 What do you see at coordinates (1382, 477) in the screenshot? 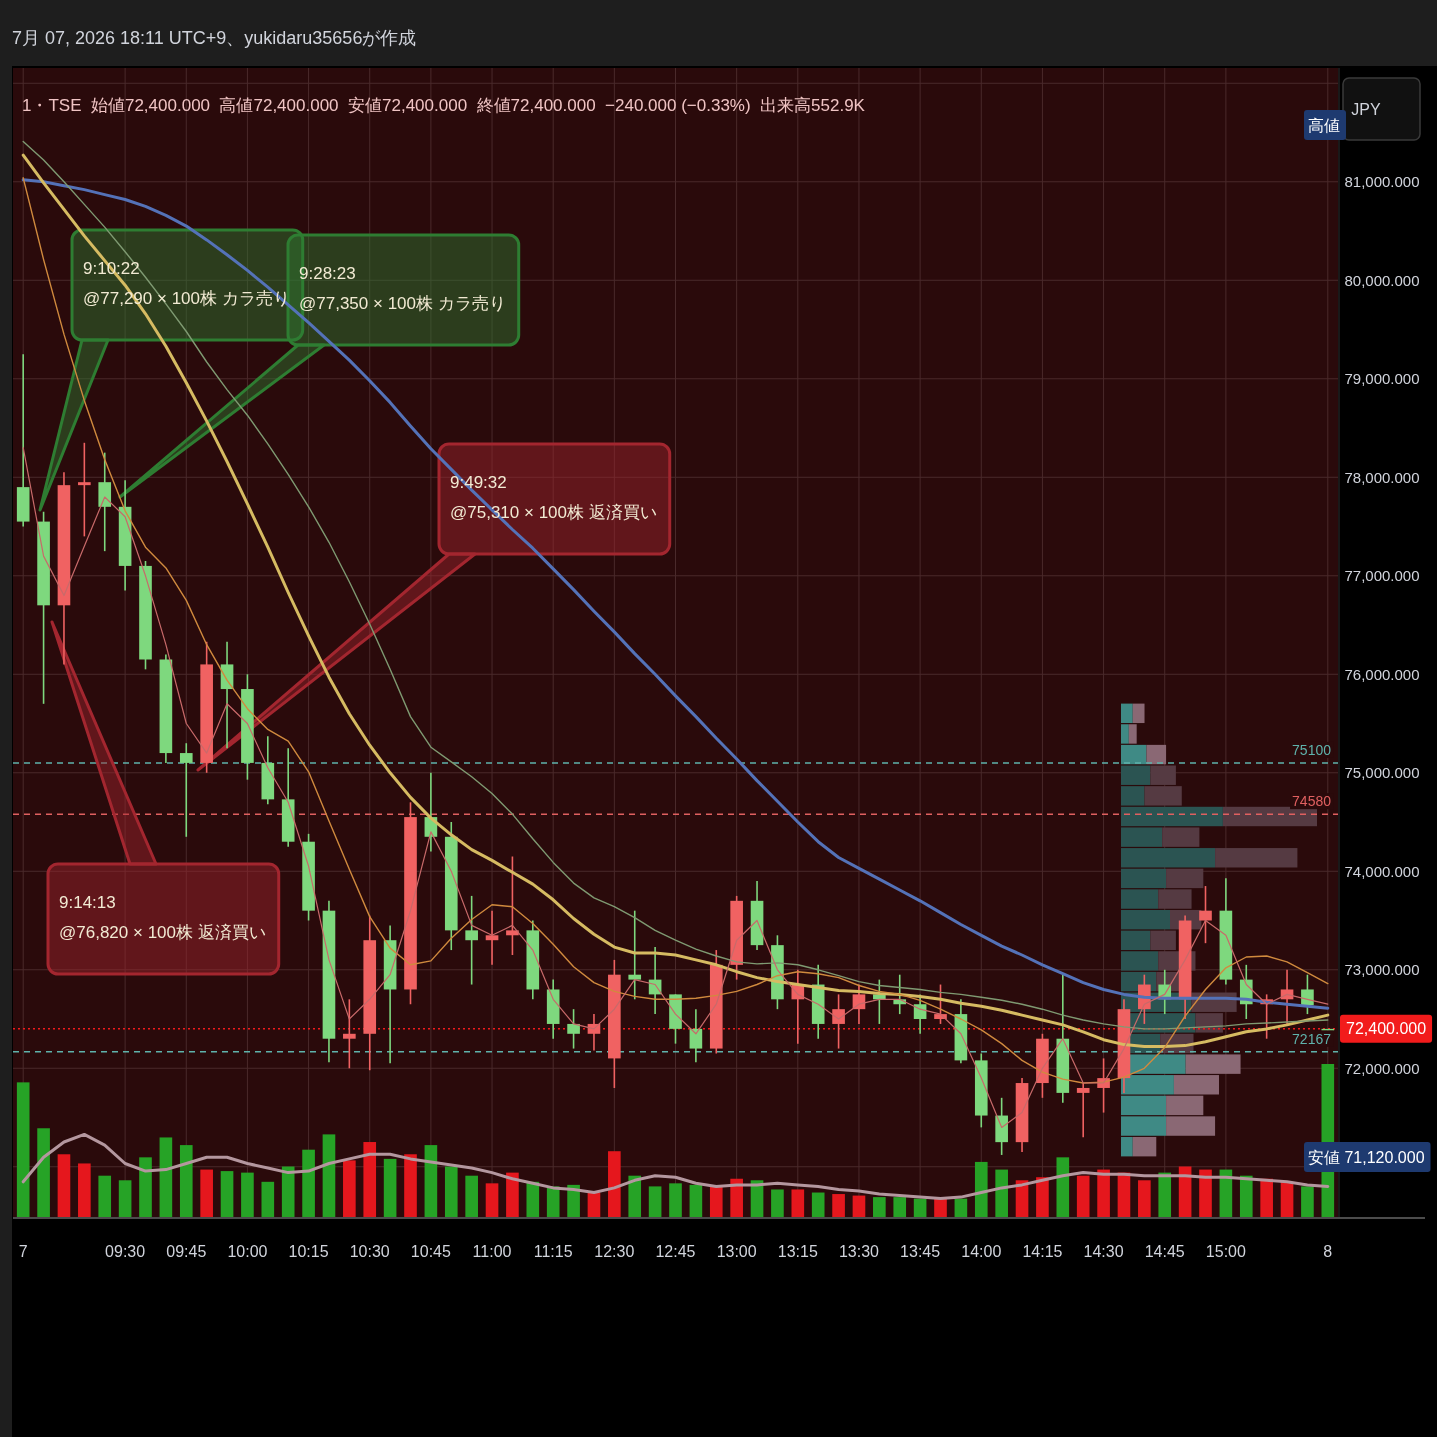
I see `y-tick-label: 78,000.000` at bounding box center [1382, 477].